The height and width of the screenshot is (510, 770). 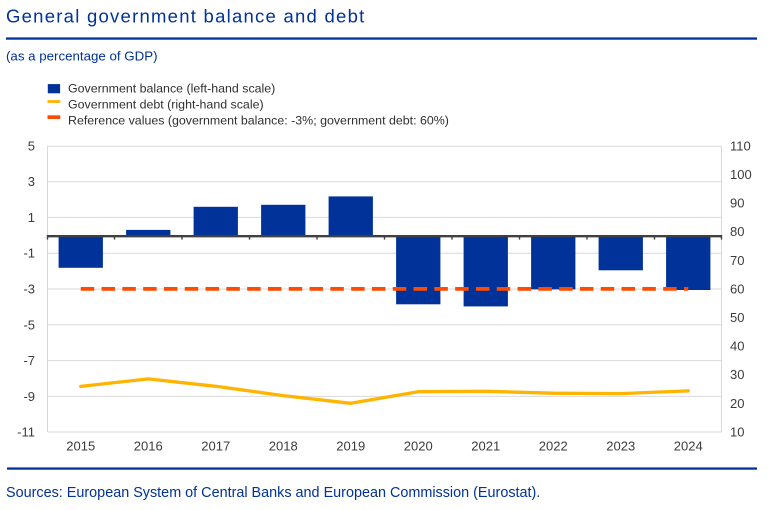 What do you see at coordinates (737, 317) in the screenshot?
I see `svg-text: 50` at bounding box center [737, 317].